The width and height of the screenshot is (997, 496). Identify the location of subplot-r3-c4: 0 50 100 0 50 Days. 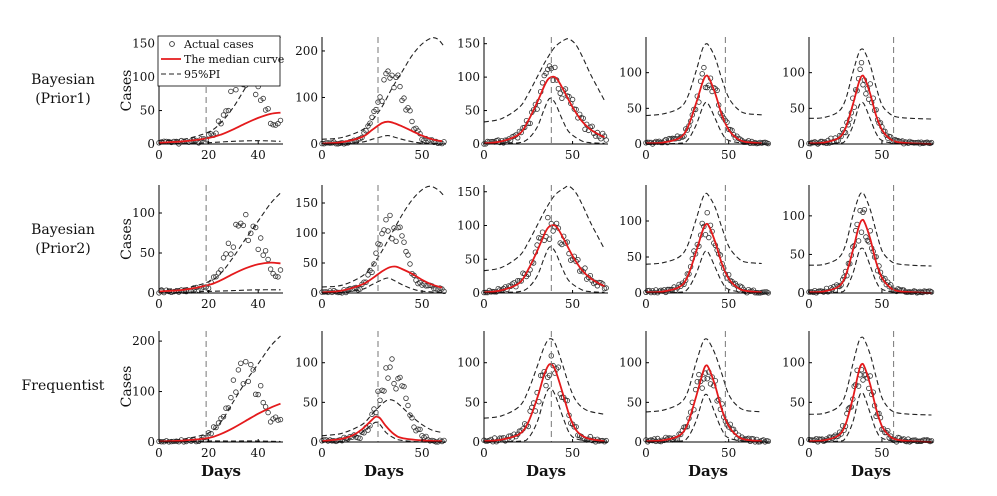
(695, 405).